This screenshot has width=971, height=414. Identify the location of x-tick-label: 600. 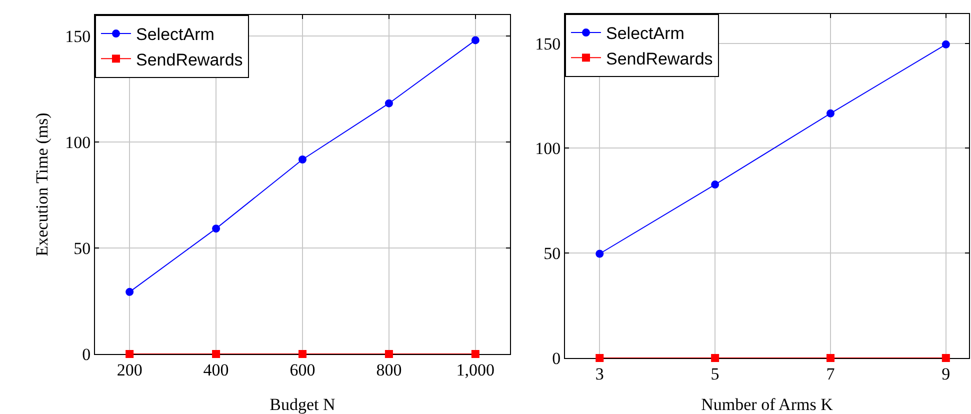
(303, 370).